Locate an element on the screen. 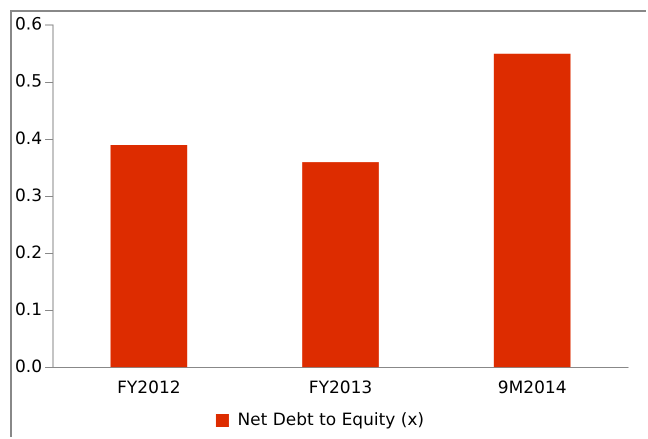 This screenshot has width=648, height=439. y-tick-label: 0.0 is located at coordinates (28, 367).